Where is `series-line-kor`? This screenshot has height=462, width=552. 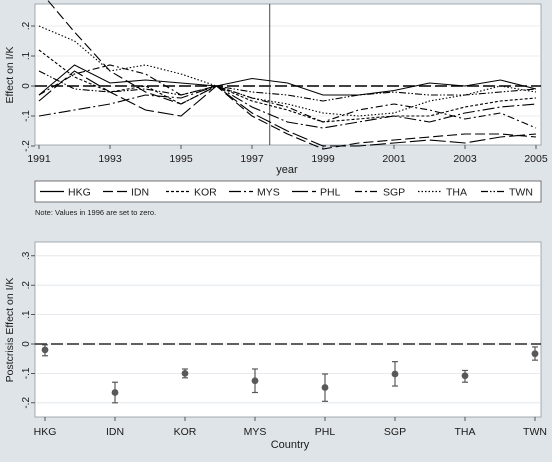 series-line-kor is located at coordinates (287, 86).